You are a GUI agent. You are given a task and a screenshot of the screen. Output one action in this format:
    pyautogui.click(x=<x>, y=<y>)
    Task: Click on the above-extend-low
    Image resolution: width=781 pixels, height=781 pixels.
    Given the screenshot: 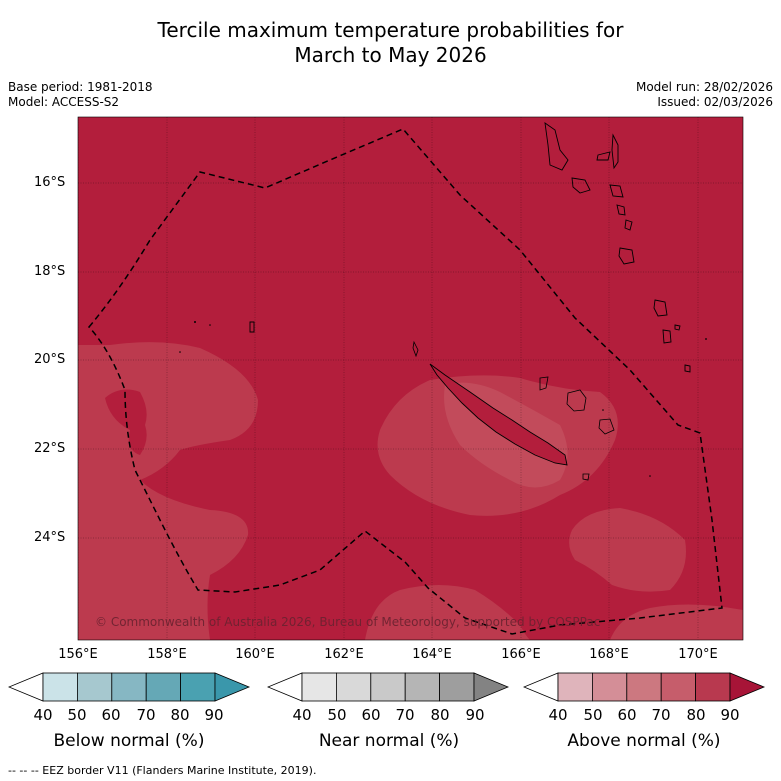 What is the action you would take?
    pyautogui.click(x=541, y=687)
    